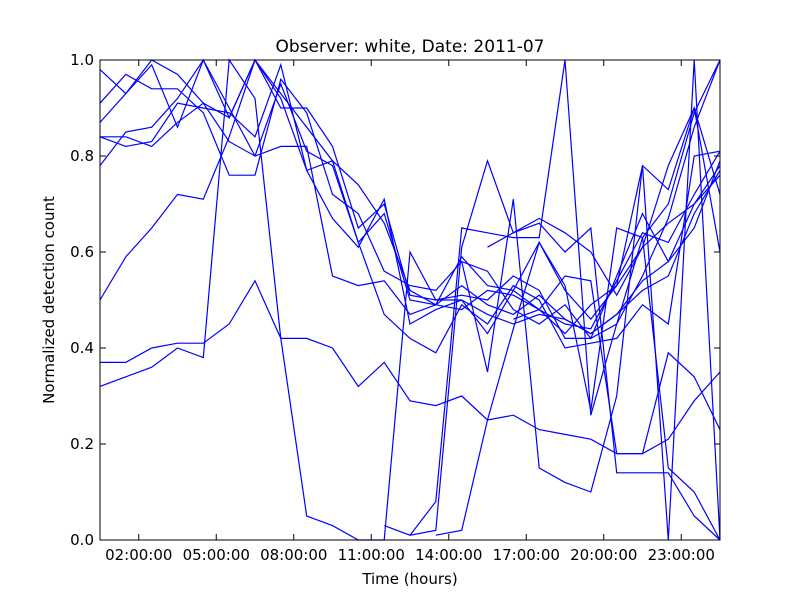  What do you see at coordinates (82, 348) in the screenshot?
I see `y-tick-label: 0.4` at bounding box center [82, 348].